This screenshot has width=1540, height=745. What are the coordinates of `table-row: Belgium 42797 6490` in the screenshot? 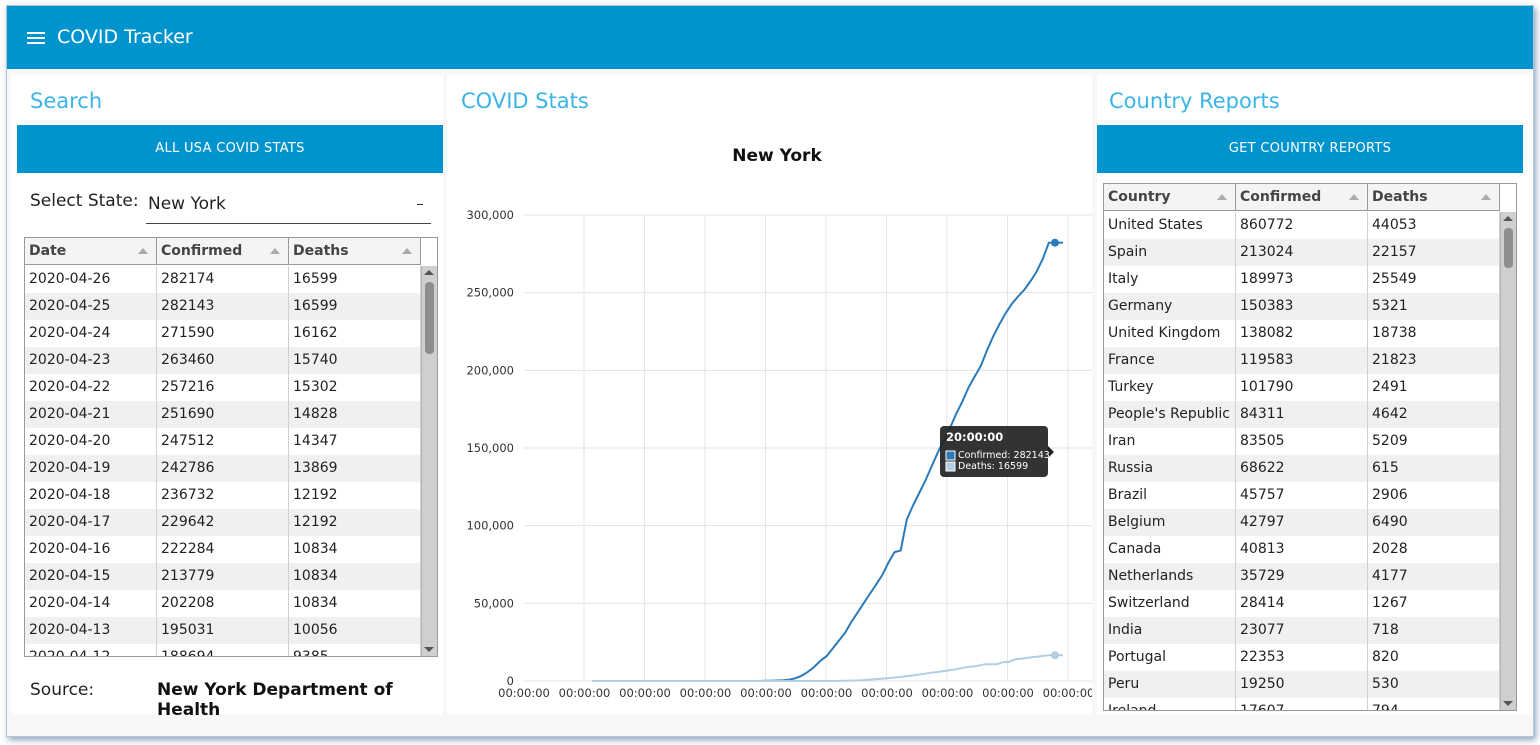 It's located at (1302, 522).